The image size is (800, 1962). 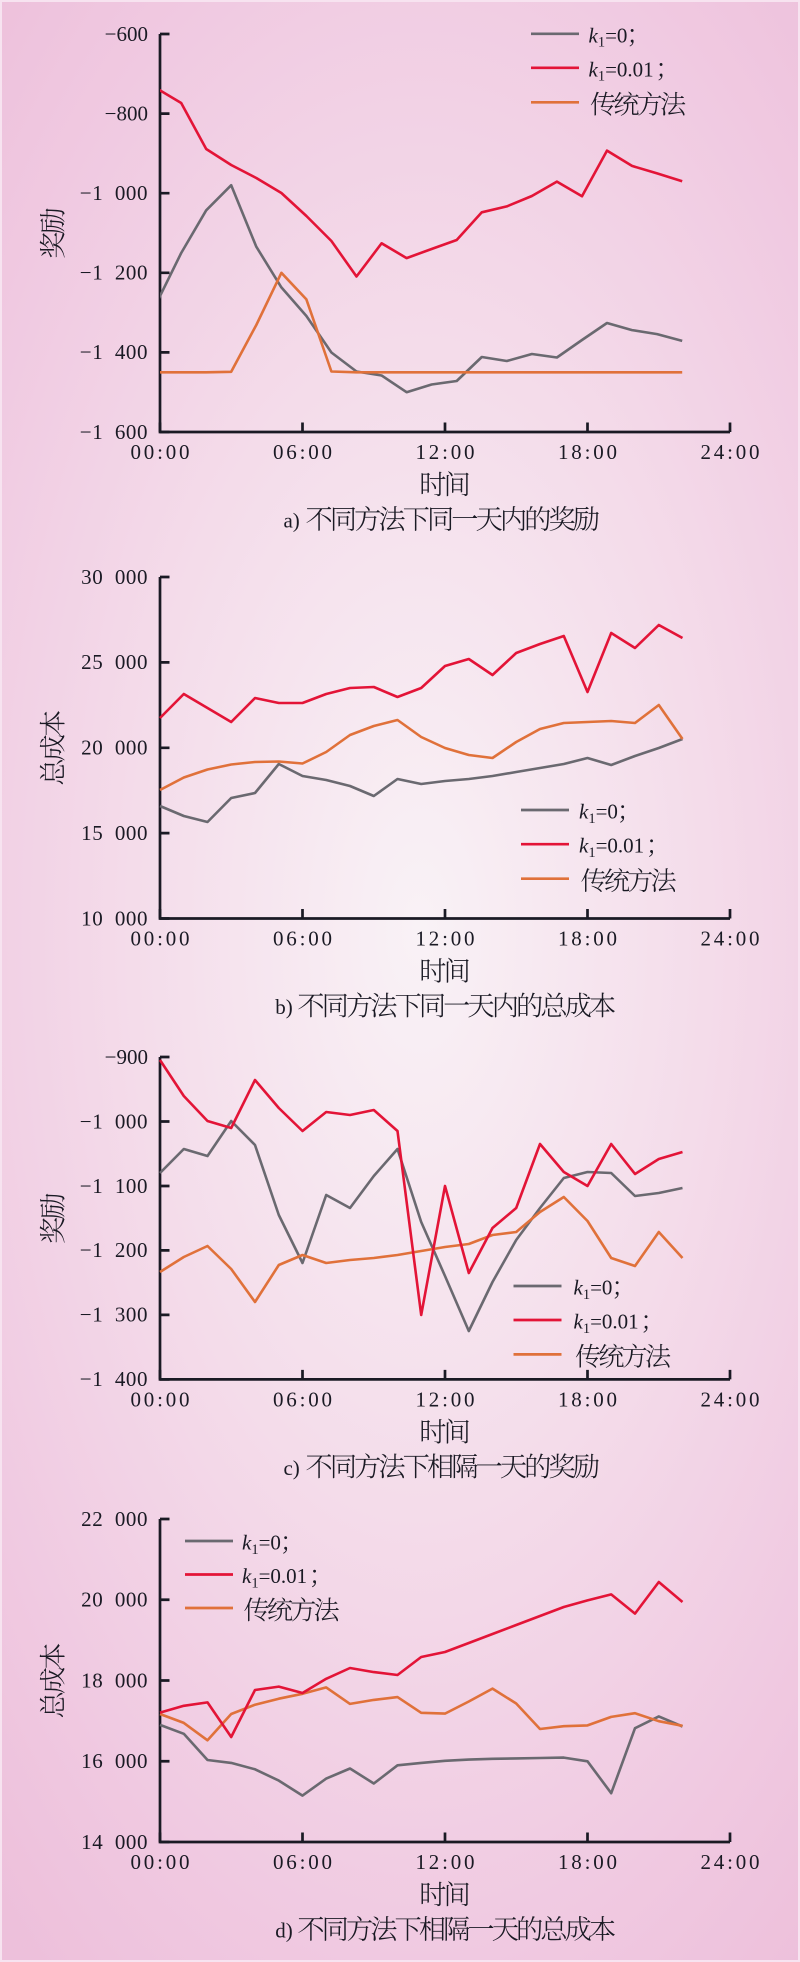 What do you see at coordinates (284, 1007) in the screenshot?
I see `svg-text: b)` at bounding box center [284, 1007].